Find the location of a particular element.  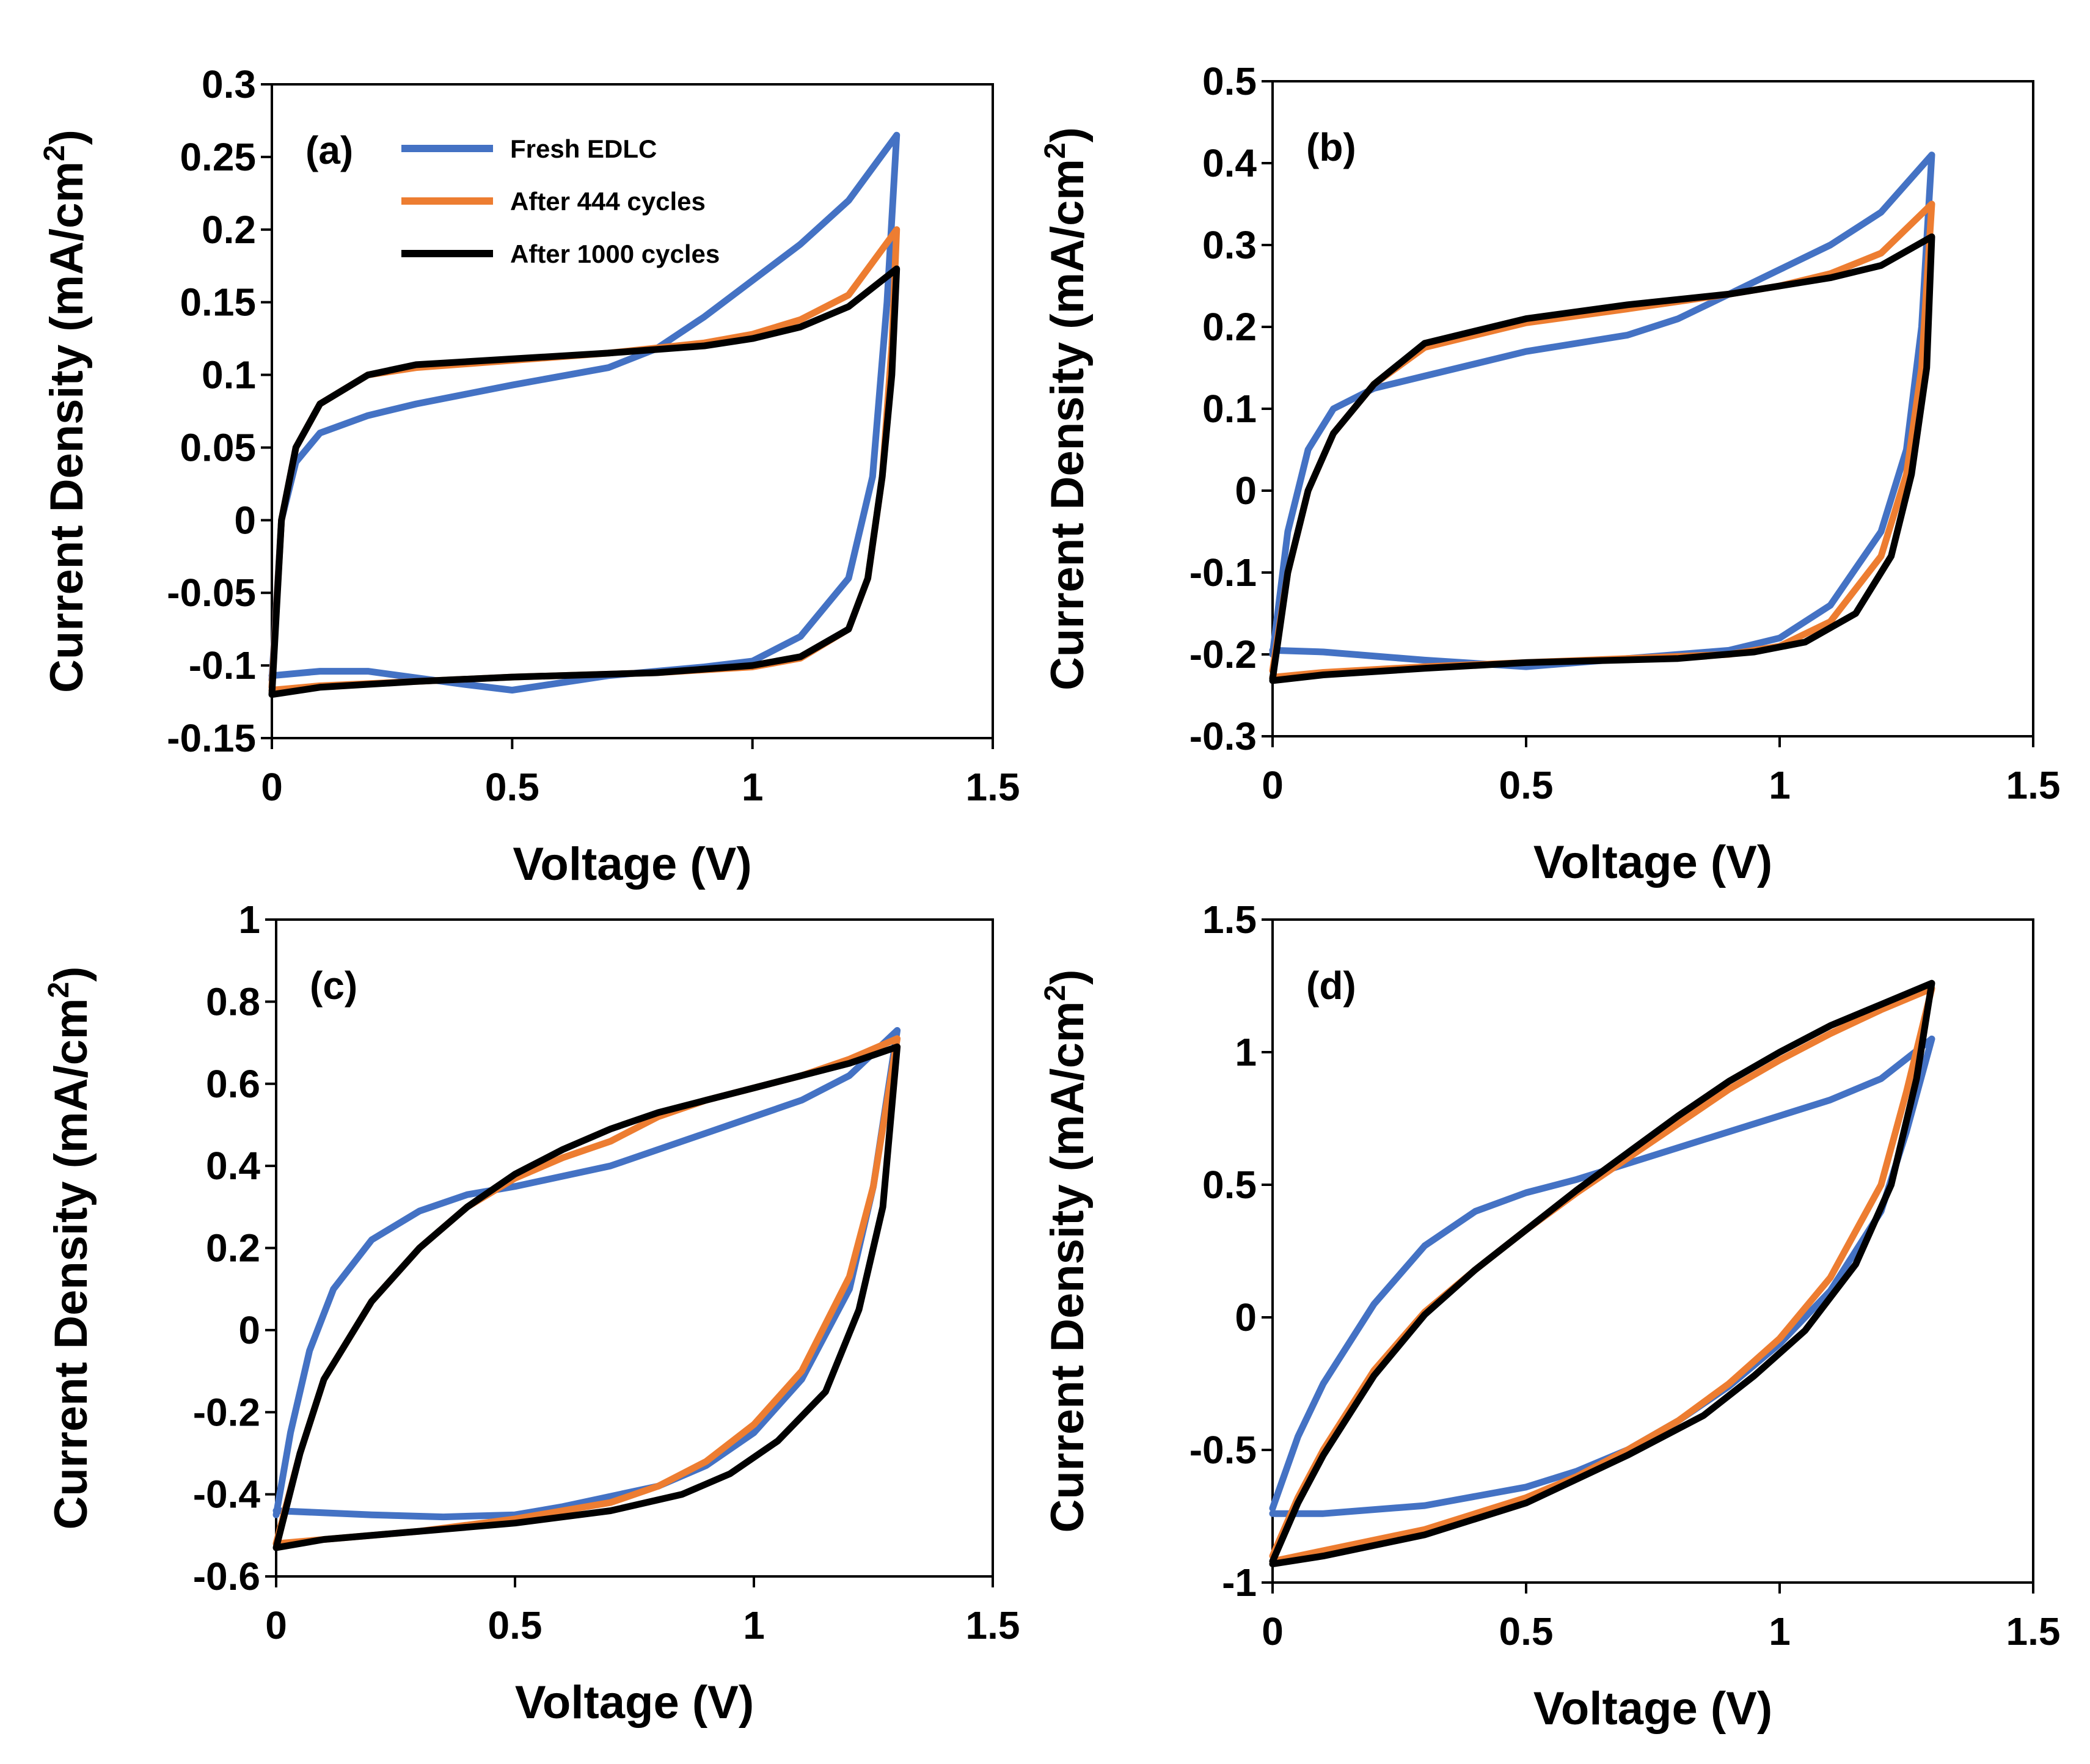

x-tick-label-d: 0.5 is located at coordinates (1526, 1631).